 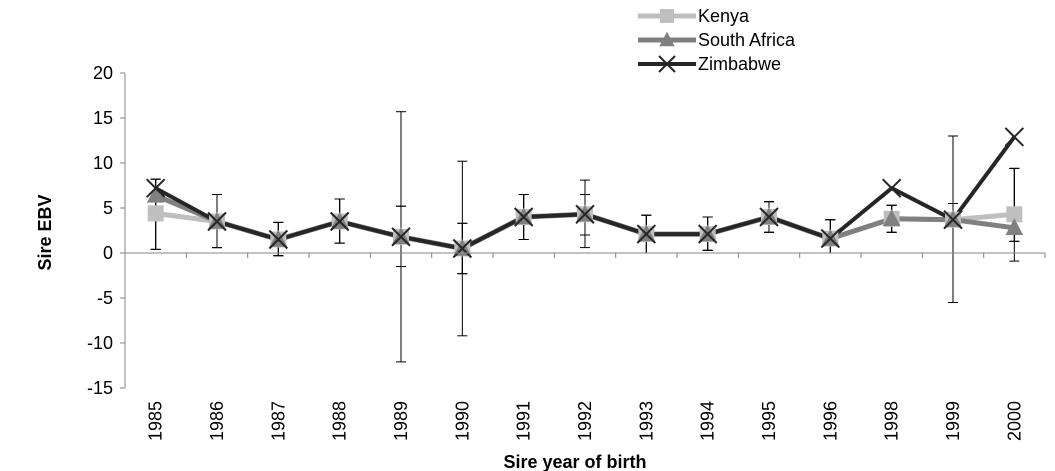 I want to click on y-tick-label: 5, so click(x=108, y=208).